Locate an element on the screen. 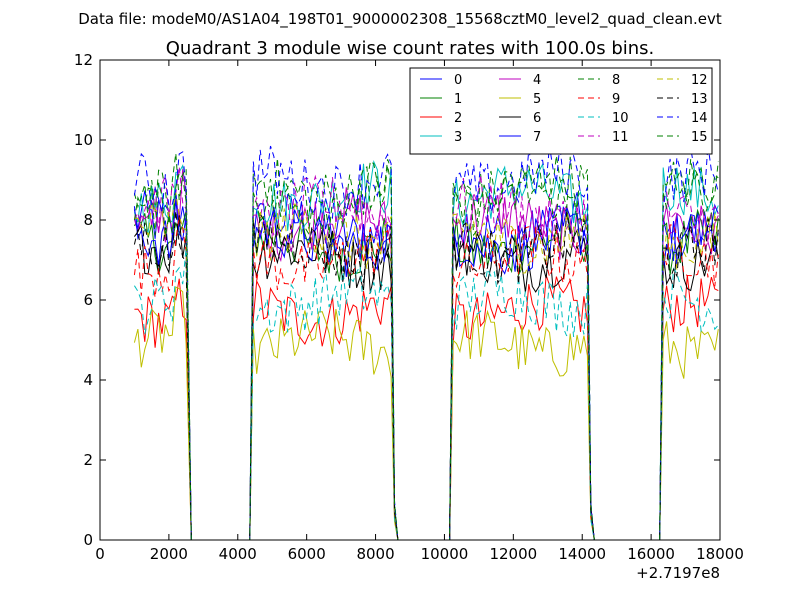 This screenshot has height=600, width=800. x-tick-label: 18000 is located at coordinates (720, 554).